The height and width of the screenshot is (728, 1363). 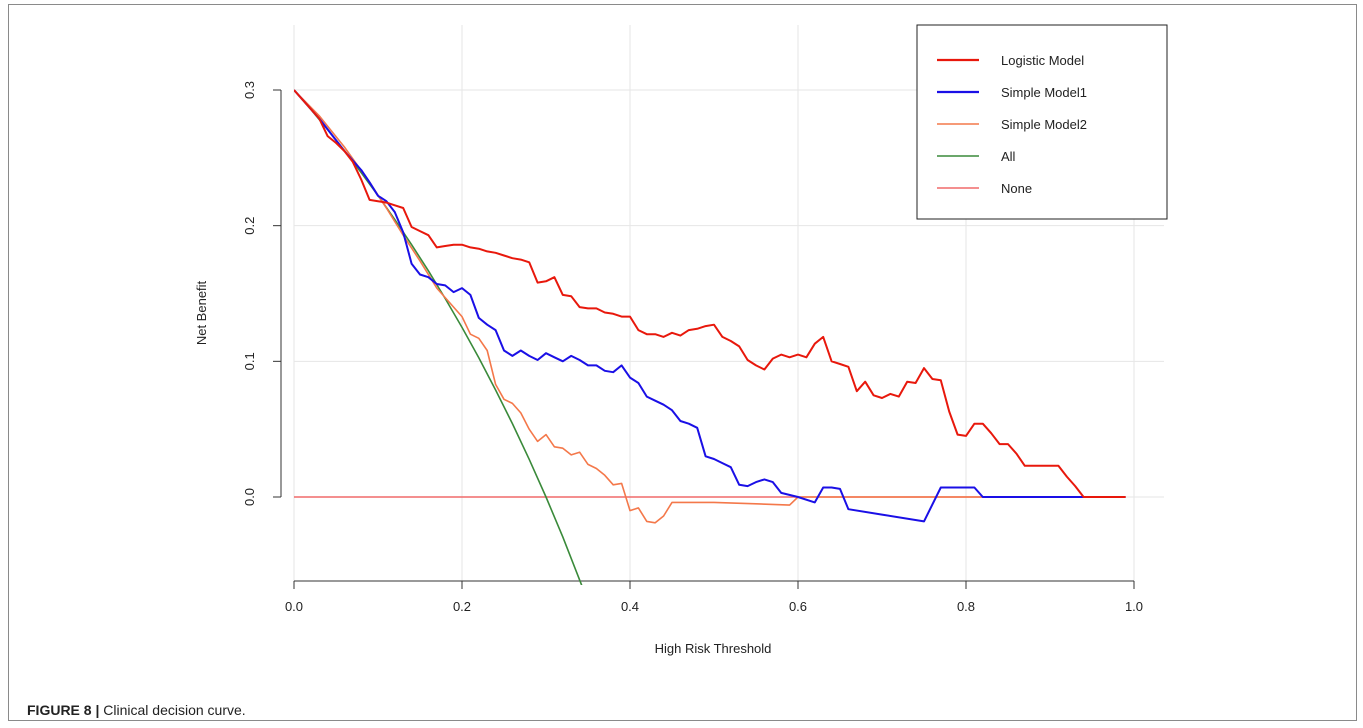 What do you see at coordinates (249, 497) in the screenshot?
I see `y-tick-label: 0.0` at bounding box center [249, 497].